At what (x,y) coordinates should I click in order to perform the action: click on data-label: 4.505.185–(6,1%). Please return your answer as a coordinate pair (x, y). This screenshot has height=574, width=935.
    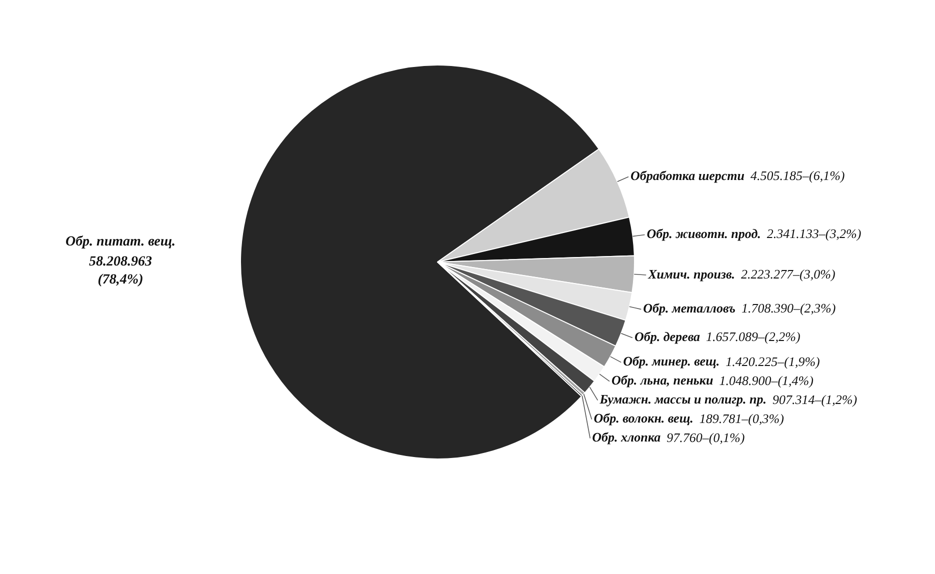
    Looking at the image, I should click on (797, 176).